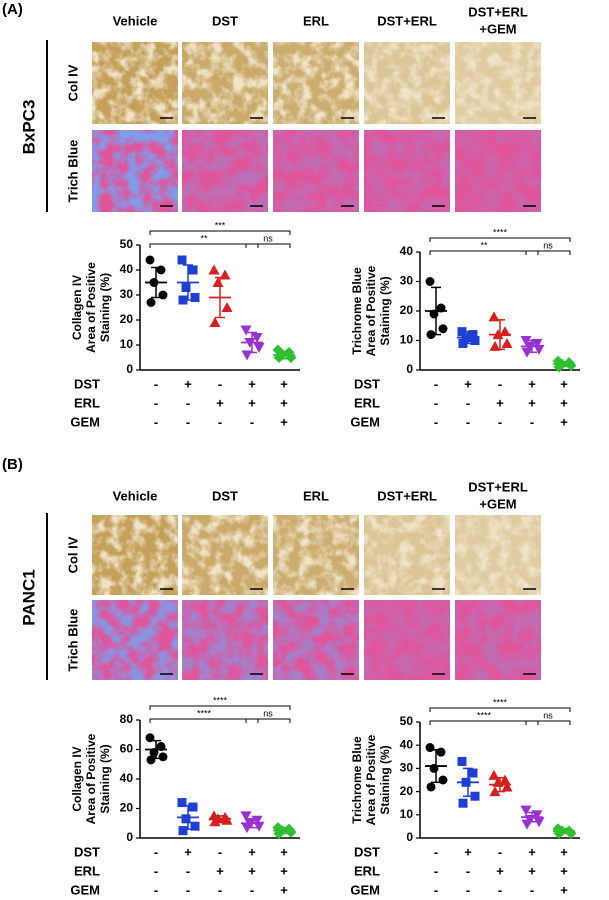 This screenshot has height=900, width=609. What do you see at coordinates (357, 311) in the screenshot?
I see `y-axis-label: Trichrome Blue` at bounding box center [357, 311].